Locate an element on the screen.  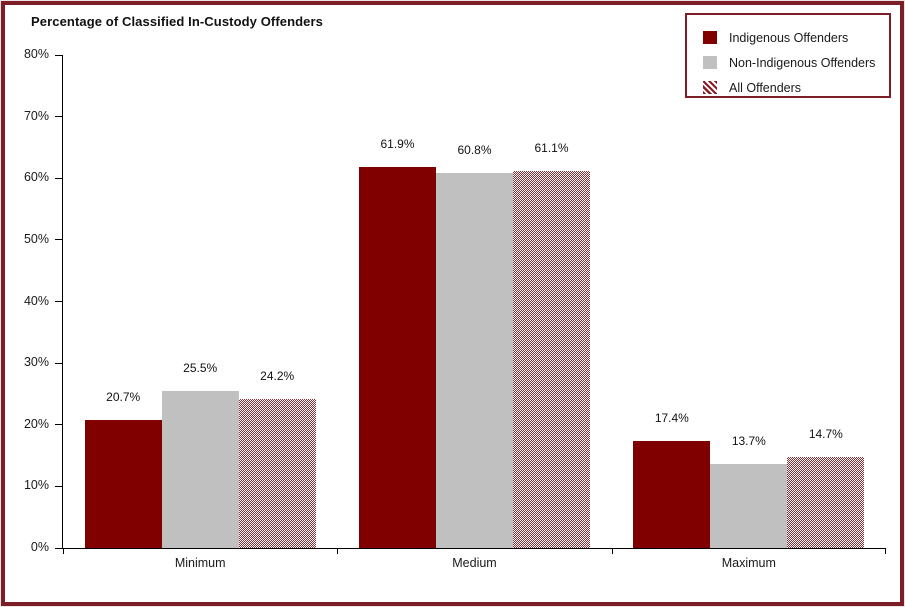
y-axis-tick-label: 0% is located at coordinates (39, 547).